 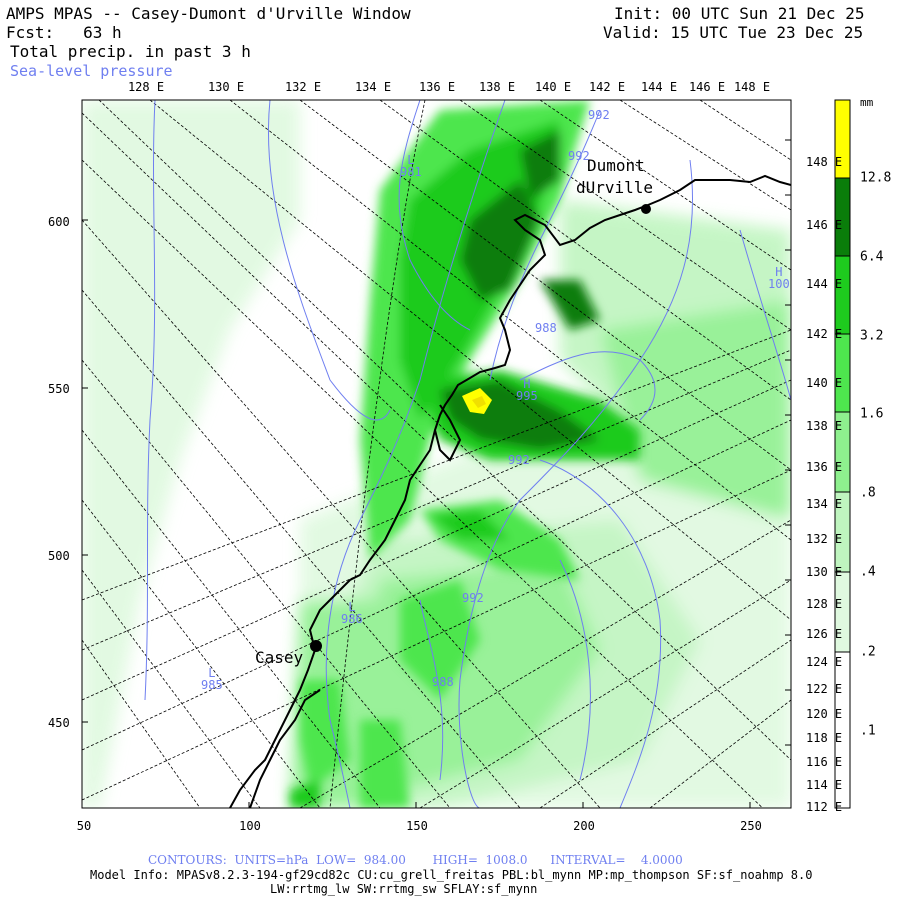 What do you see at coordinates (876, 178) in the screenshot?
I see `colorbar-label: 12.8` at bounding box center [876, 178].